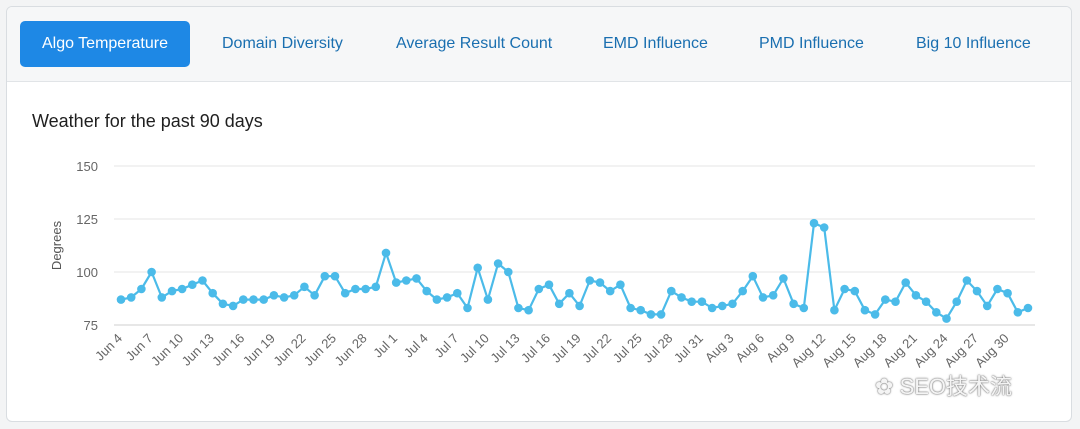  Describe the element at coordinates (655, 43) in the screenshot. I see `tab-emd-influence: EMD Influence` at that location.